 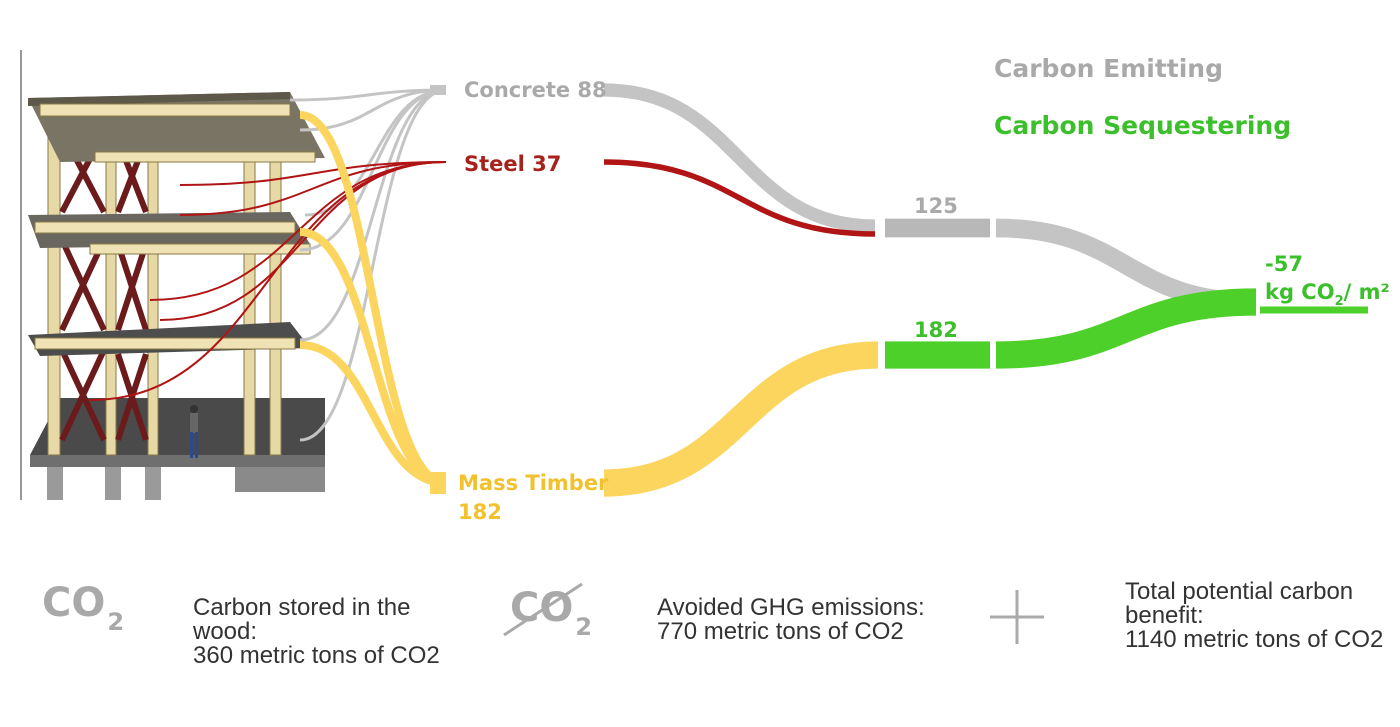 I want to click on building-illustration, so click(x=172, y=275).